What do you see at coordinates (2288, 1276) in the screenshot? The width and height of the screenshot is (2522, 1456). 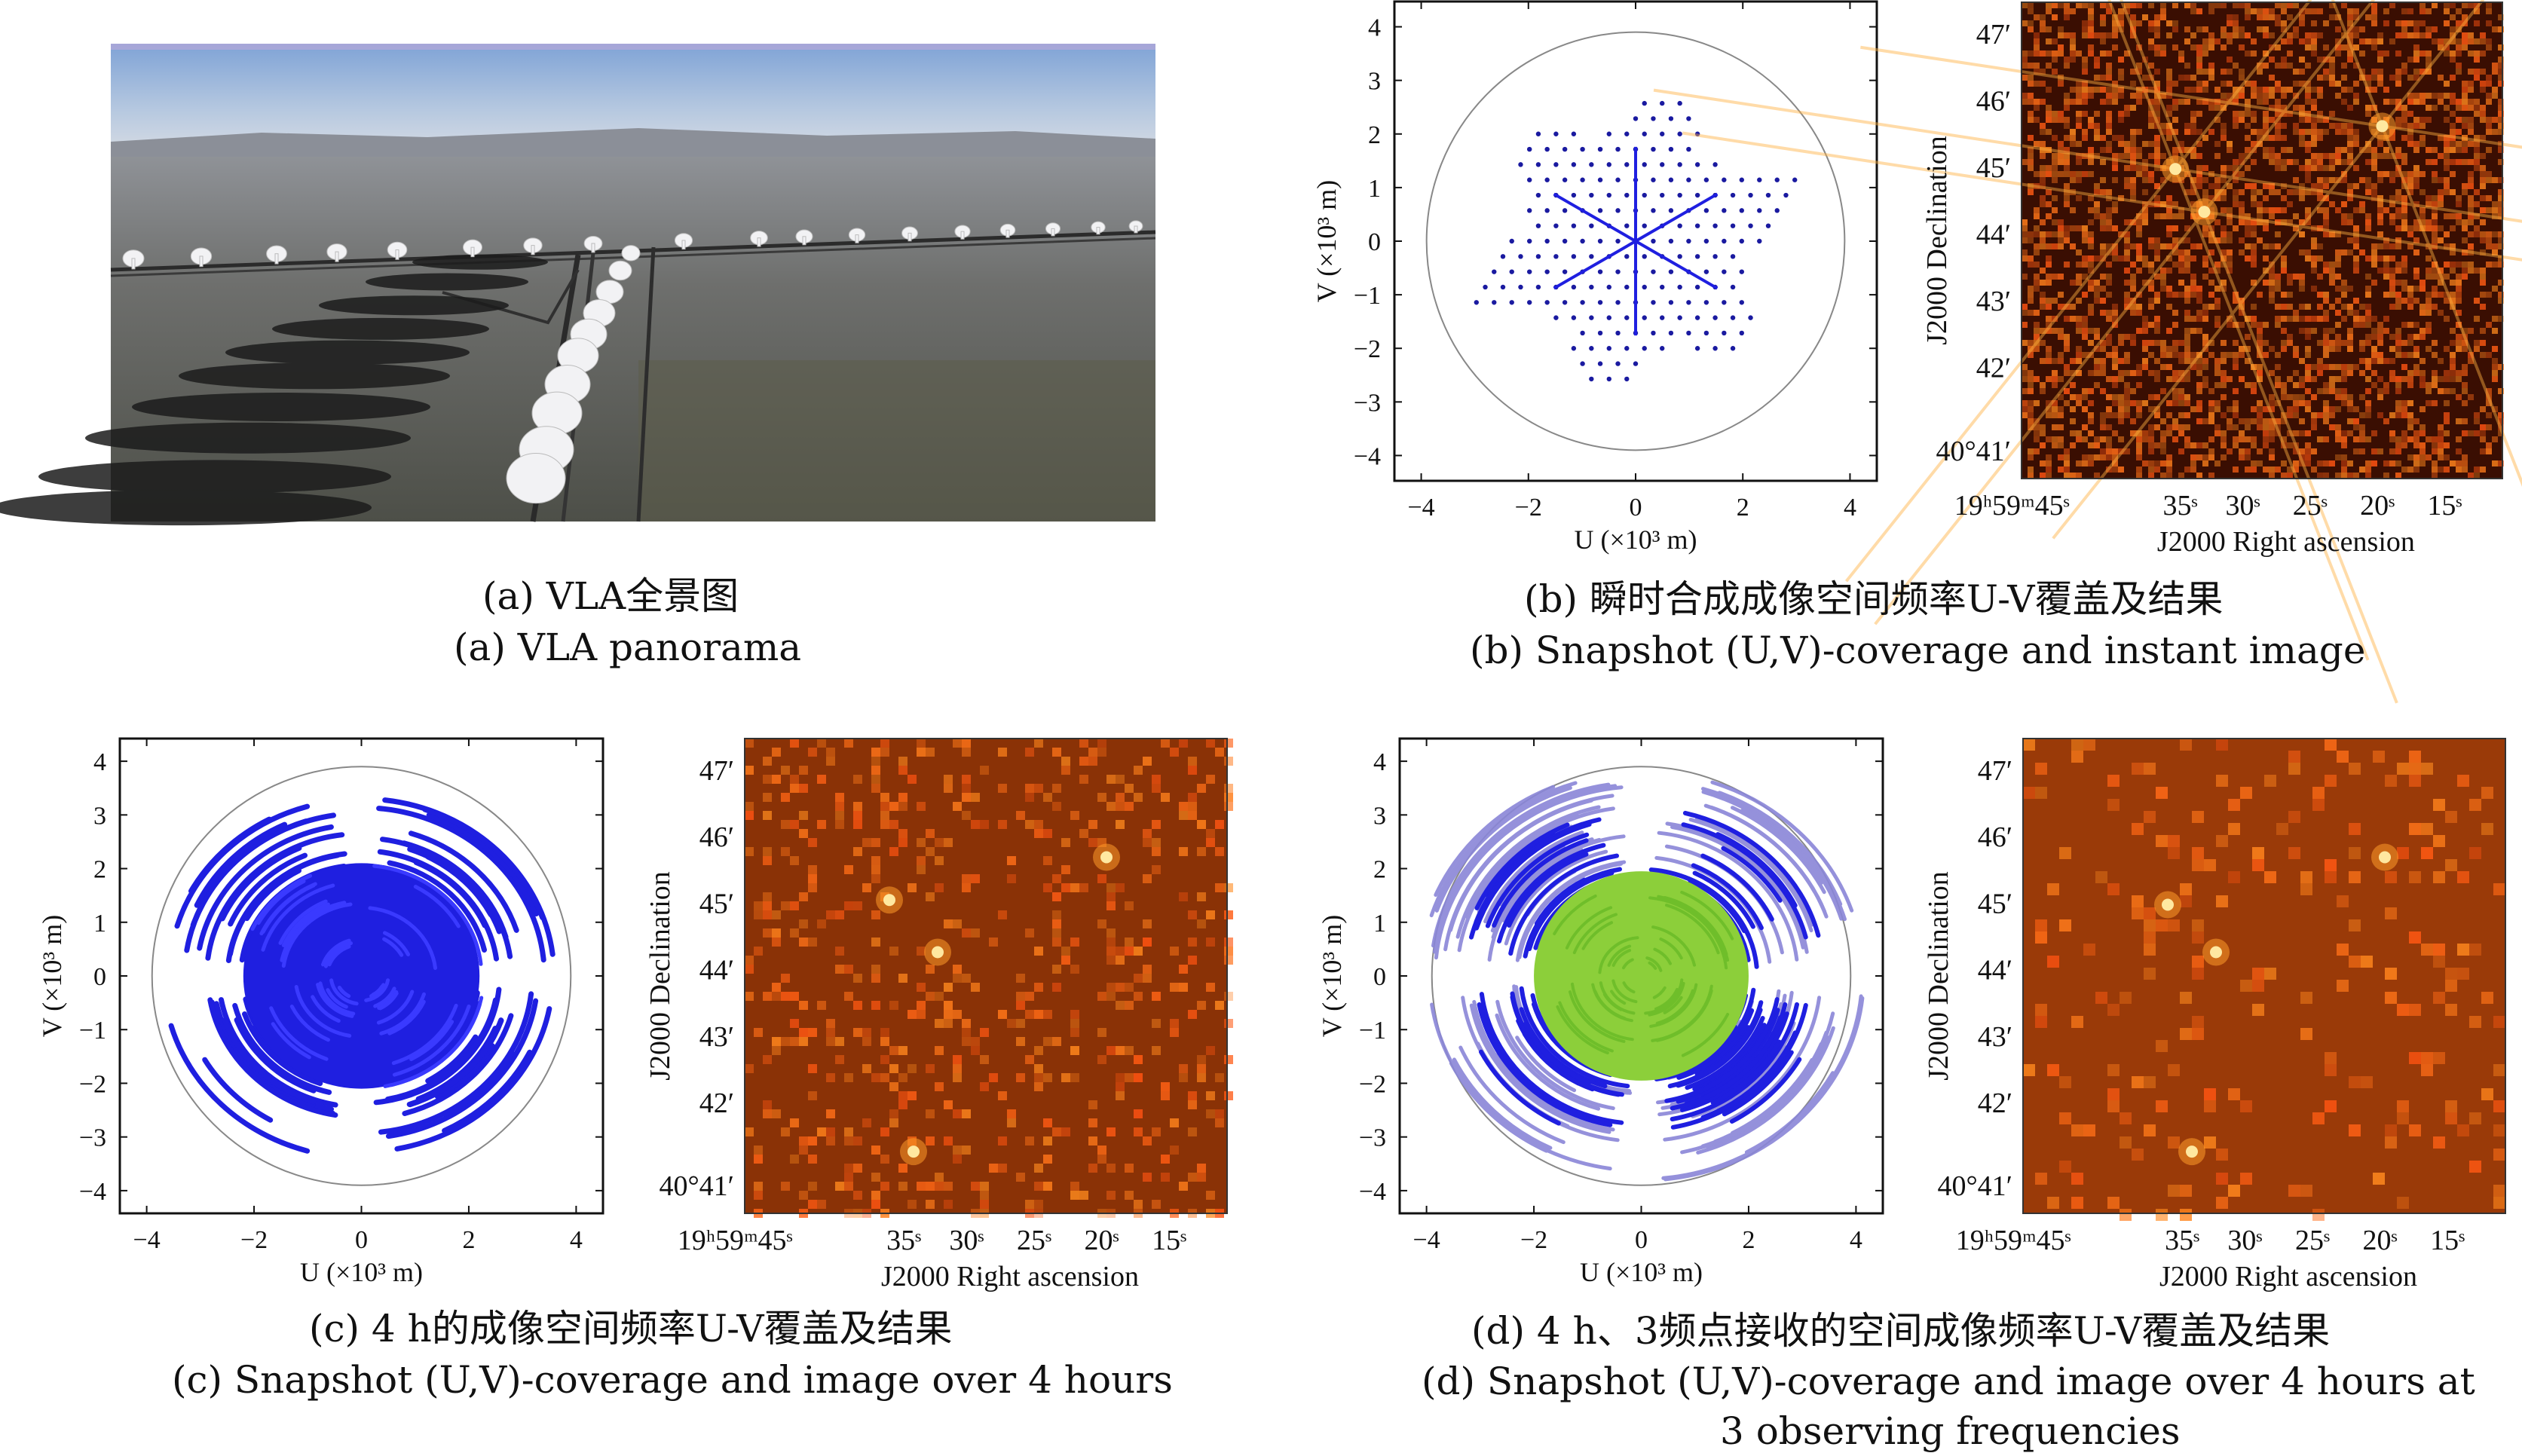 I see `ra-axis-label: J2000 Right ascension` at bounding box center [2288, 1276].